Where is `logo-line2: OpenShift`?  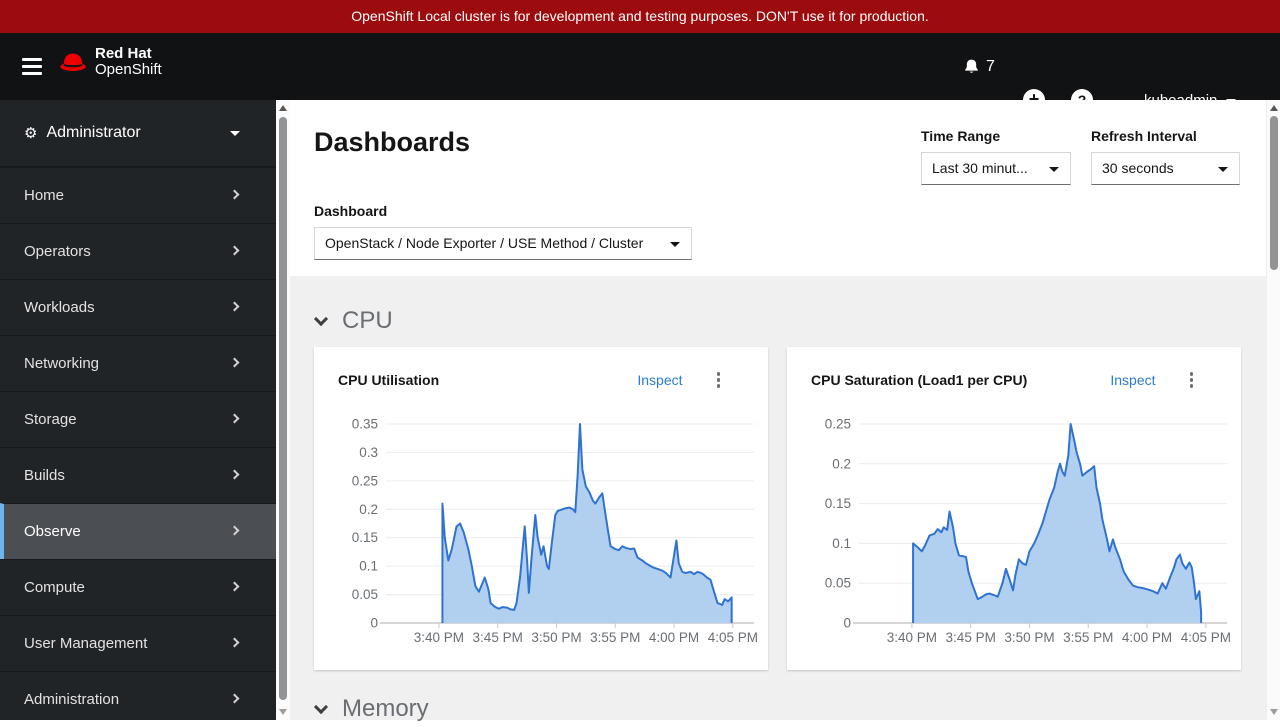
logo-line2: OpenShift is located at coordinates (128, 69).